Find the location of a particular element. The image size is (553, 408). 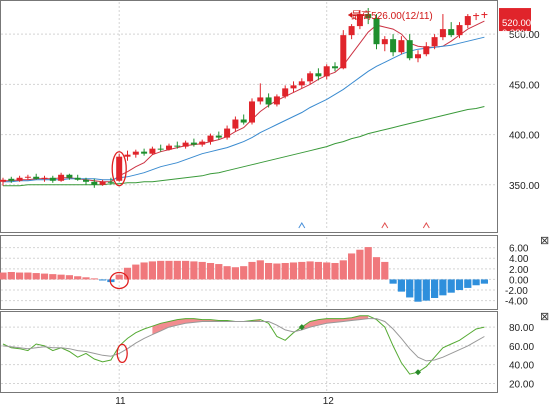

last-price-change: 0.38% is located at coordinates (515, 33).